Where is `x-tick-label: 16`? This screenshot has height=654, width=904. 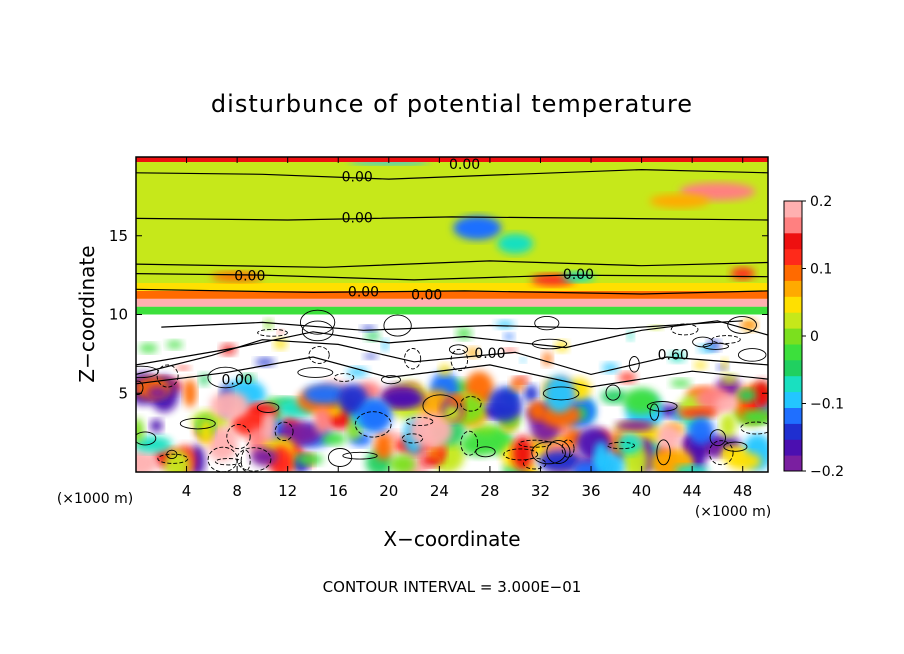
x-tick-label: 16 is located at coordinates (338, 491).